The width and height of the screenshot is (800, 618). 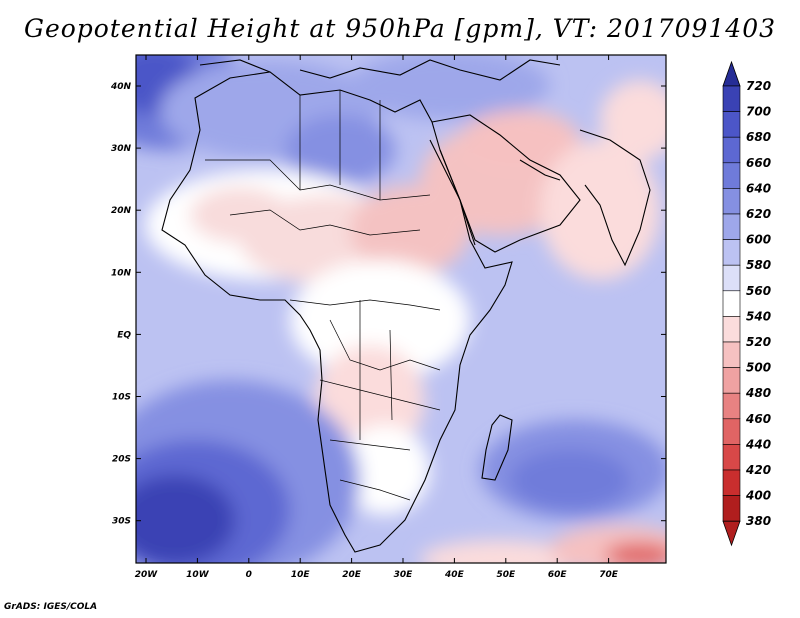 What do you see at coordinates (121, 398) in the screenshot?
I see `lat-label: 10S` at bounding box center [121, 398].